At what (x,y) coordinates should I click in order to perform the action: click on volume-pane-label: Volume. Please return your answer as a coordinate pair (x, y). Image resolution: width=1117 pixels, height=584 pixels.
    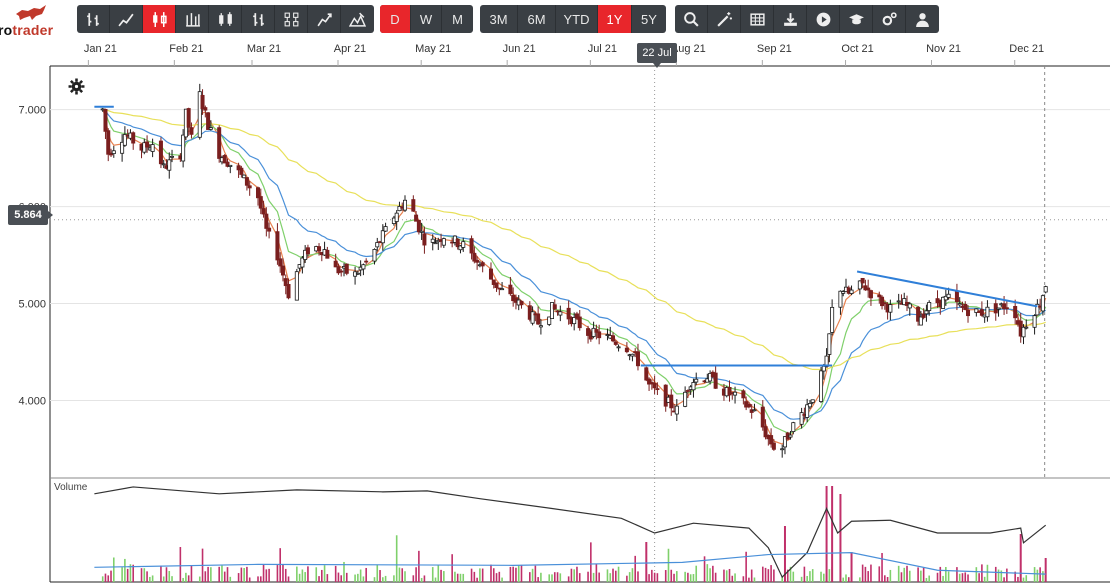
    Looking at the image, I should click on (71, 487).